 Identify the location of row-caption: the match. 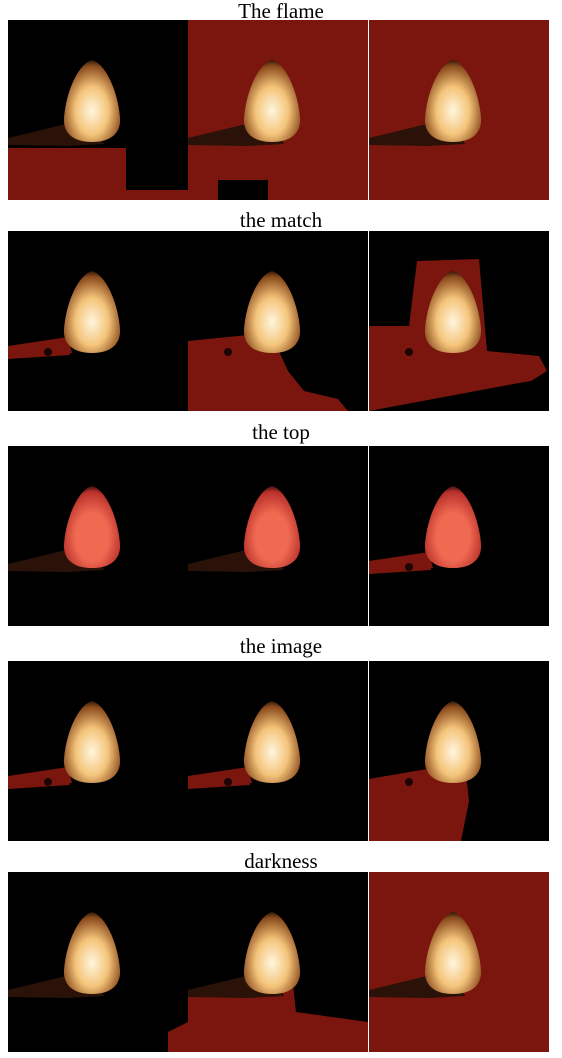
(281, 220).